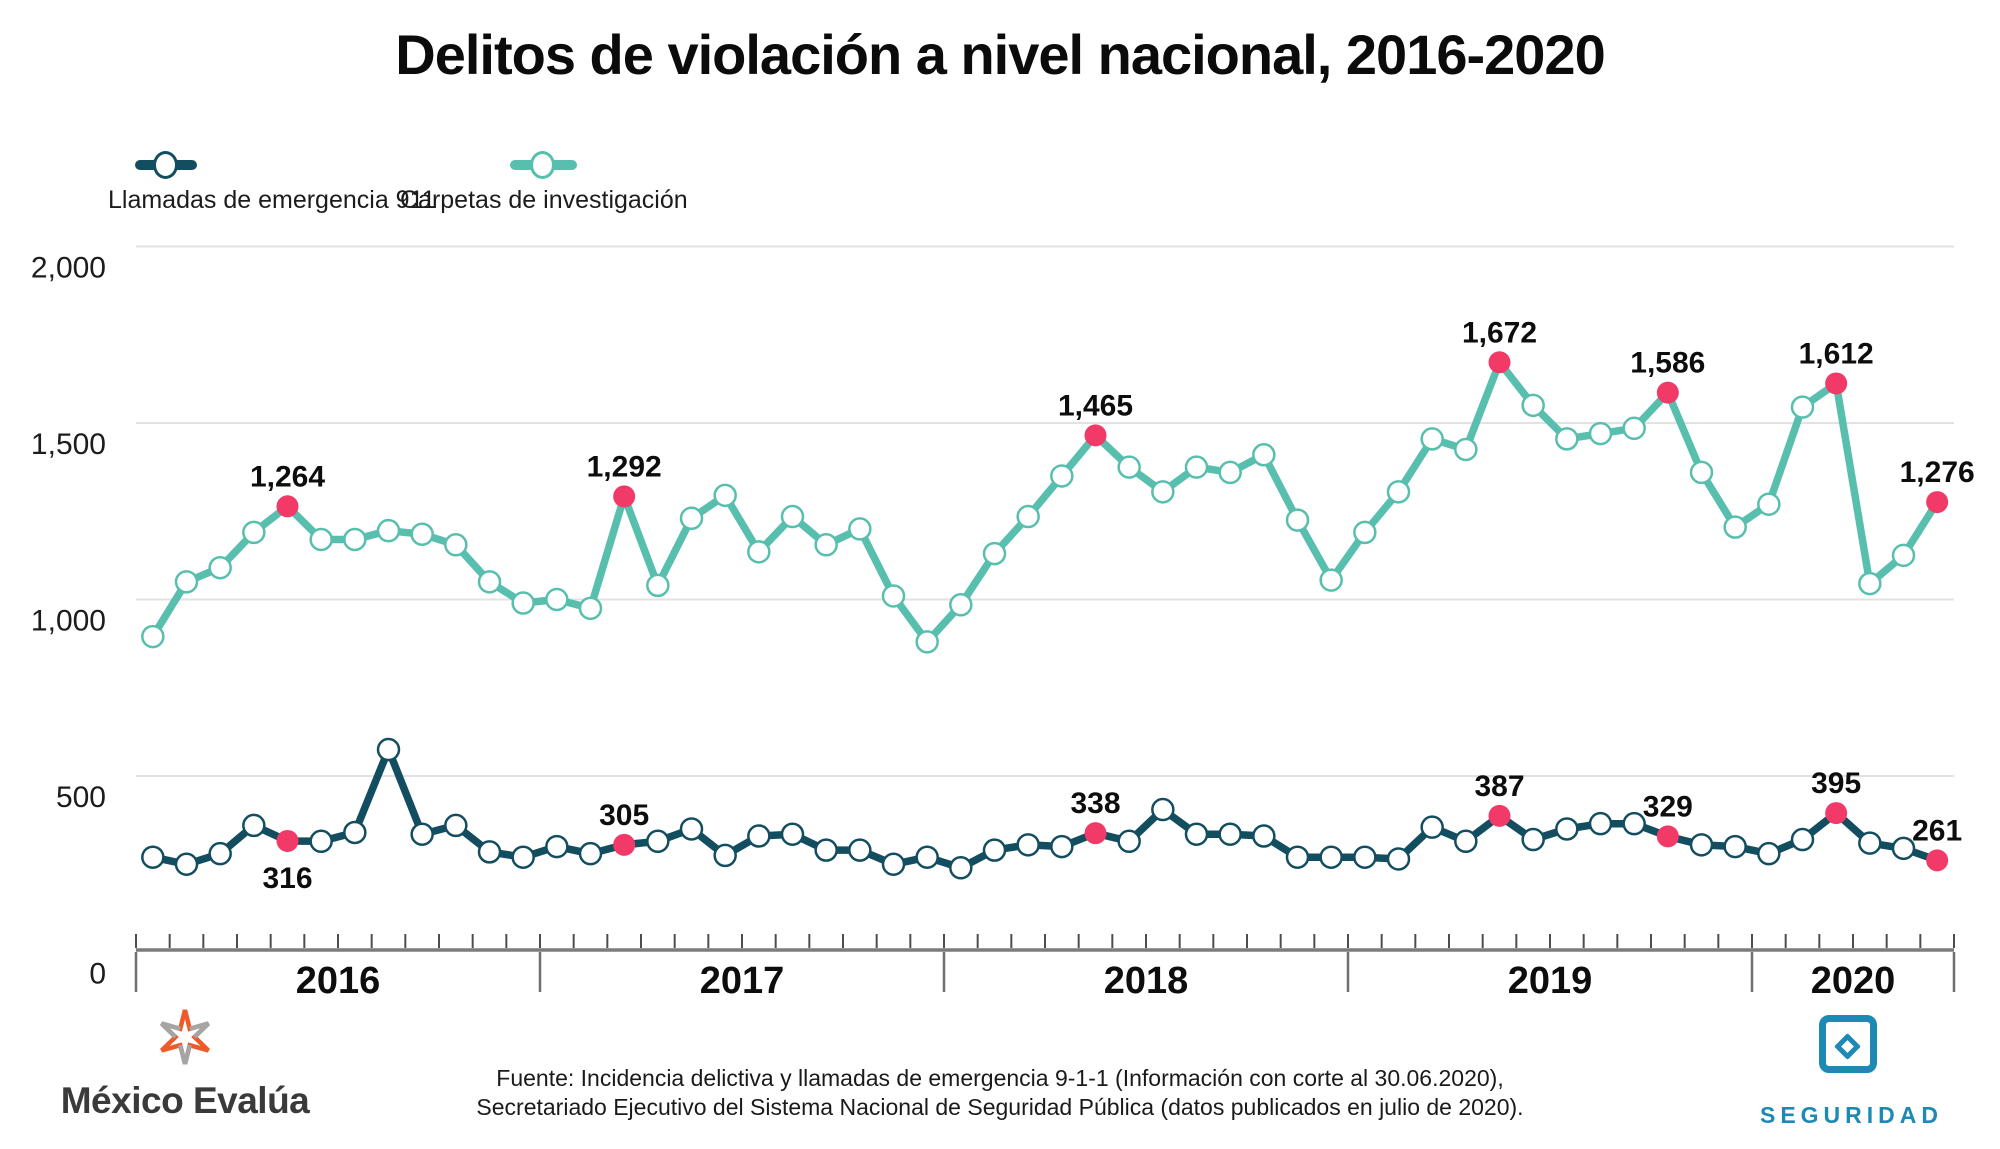 The image size is (2000, 1149). Describe the element at coordinates (1667, 363) in the screenshot. I see `annotation-label: 1,586` at that location.